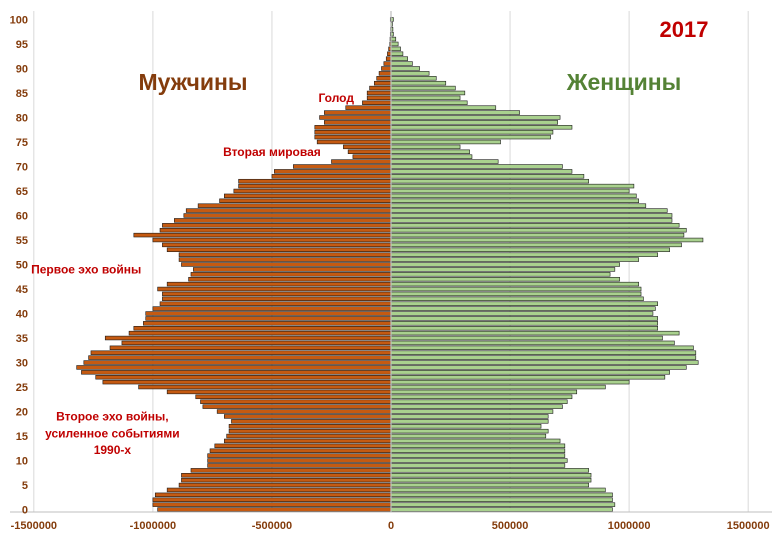 Image resolution: width=780 pixels, height=541 pixels. I want to click on y-tick-label: 80, so click(22, 118).